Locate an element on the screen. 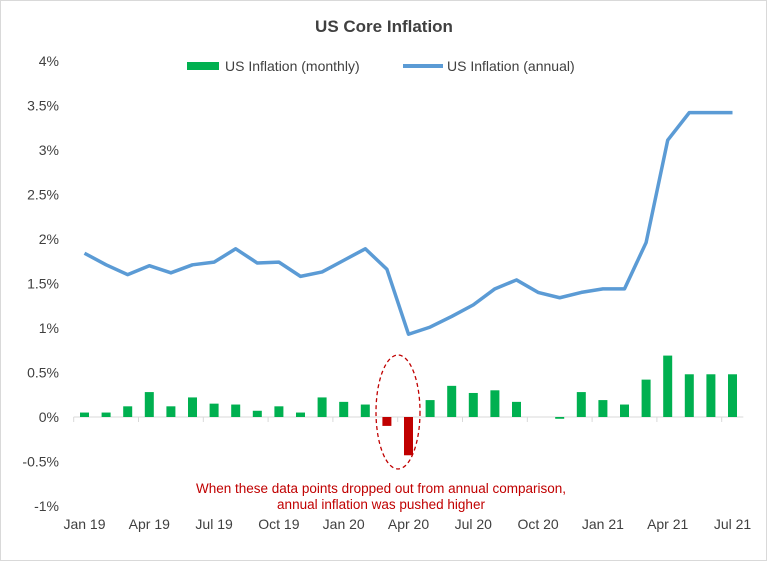 The width and height of the screenshot is (767, 561). x-tick-label: Apr 20 is located at coordinates (408, 524).